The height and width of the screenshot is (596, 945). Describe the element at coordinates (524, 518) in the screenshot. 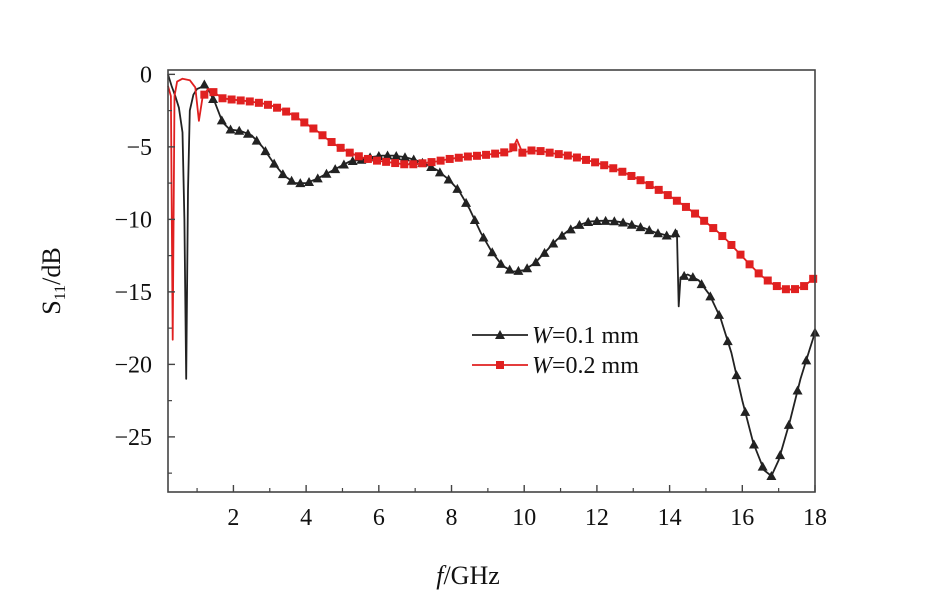

I see `x-tick-label: 10` at that location.